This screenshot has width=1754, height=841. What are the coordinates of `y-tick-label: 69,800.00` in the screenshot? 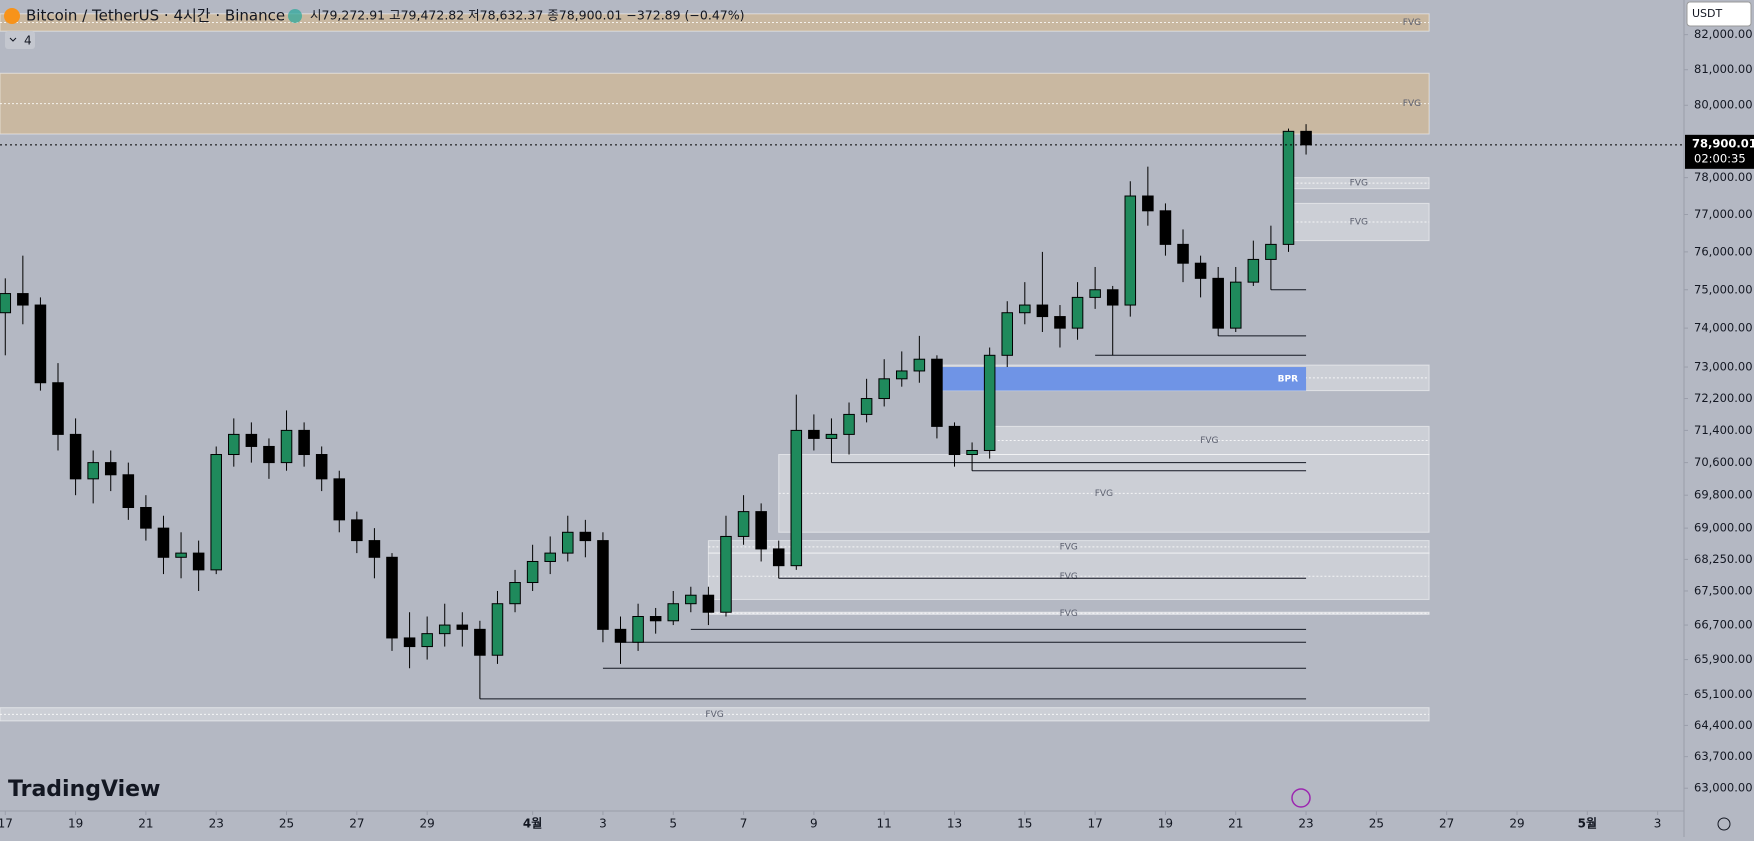 It's located at (1723, 495).